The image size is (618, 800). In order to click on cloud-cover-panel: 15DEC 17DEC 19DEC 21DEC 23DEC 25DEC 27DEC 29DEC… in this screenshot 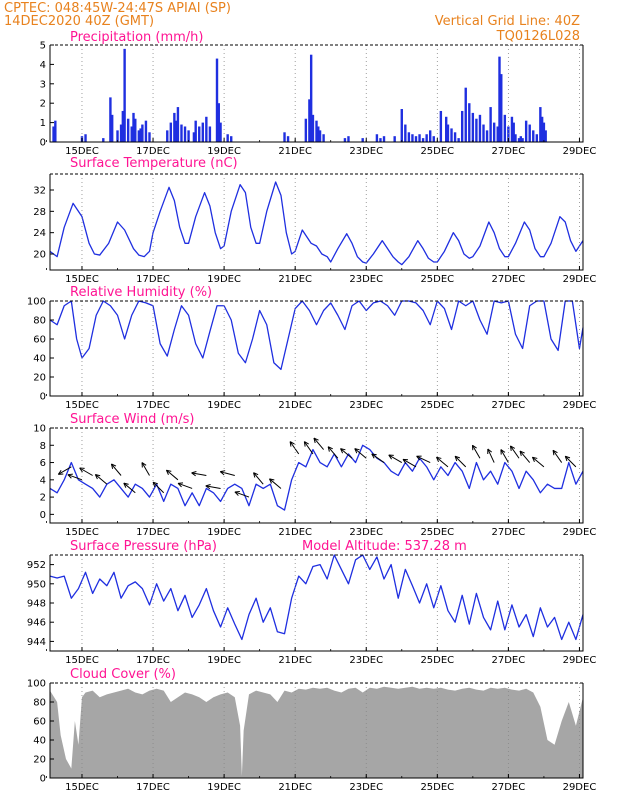, I will do `click(311, 730)`.